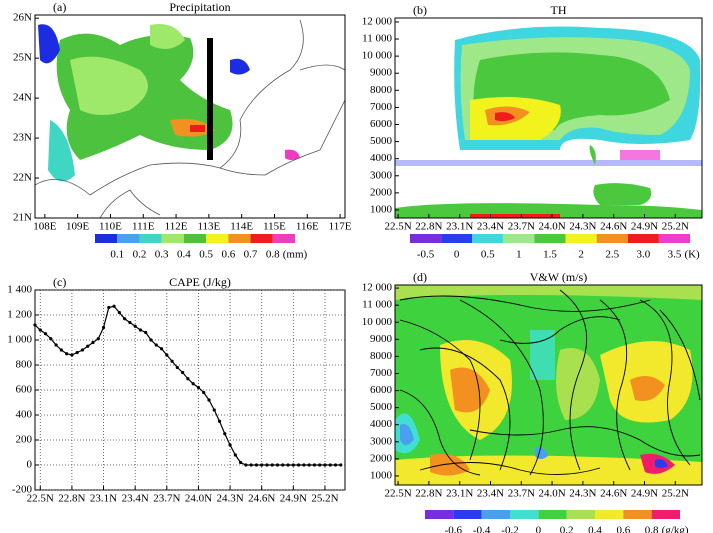  I want to click on y-tick-label: 25N, so click(22, 58).